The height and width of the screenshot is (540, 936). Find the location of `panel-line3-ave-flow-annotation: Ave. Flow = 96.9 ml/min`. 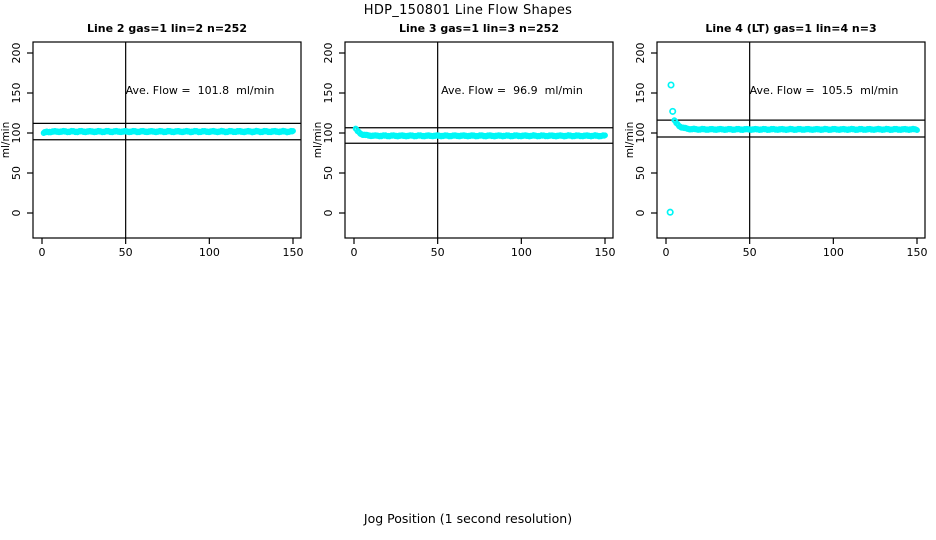

panel-line3-ave-flow-annotation: Ave. Flow = 96.9 ml/min is located at coordinates (512, 90).